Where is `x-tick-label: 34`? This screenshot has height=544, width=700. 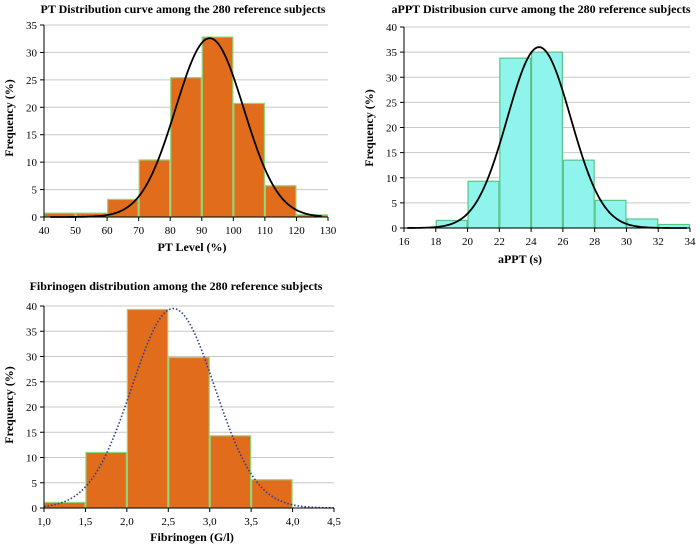 x-tick-label: 34 is located at coordinates (691, 242).